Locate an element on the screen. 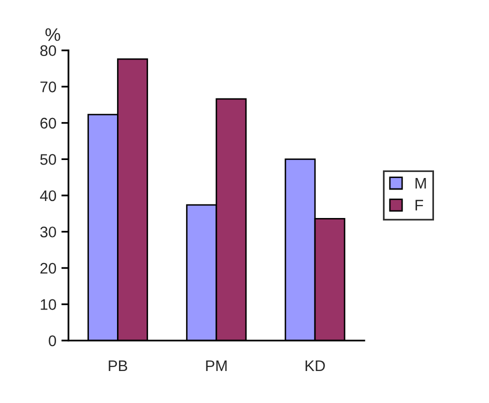  y-tick-label: 50 is located at coordinates (48, 159).